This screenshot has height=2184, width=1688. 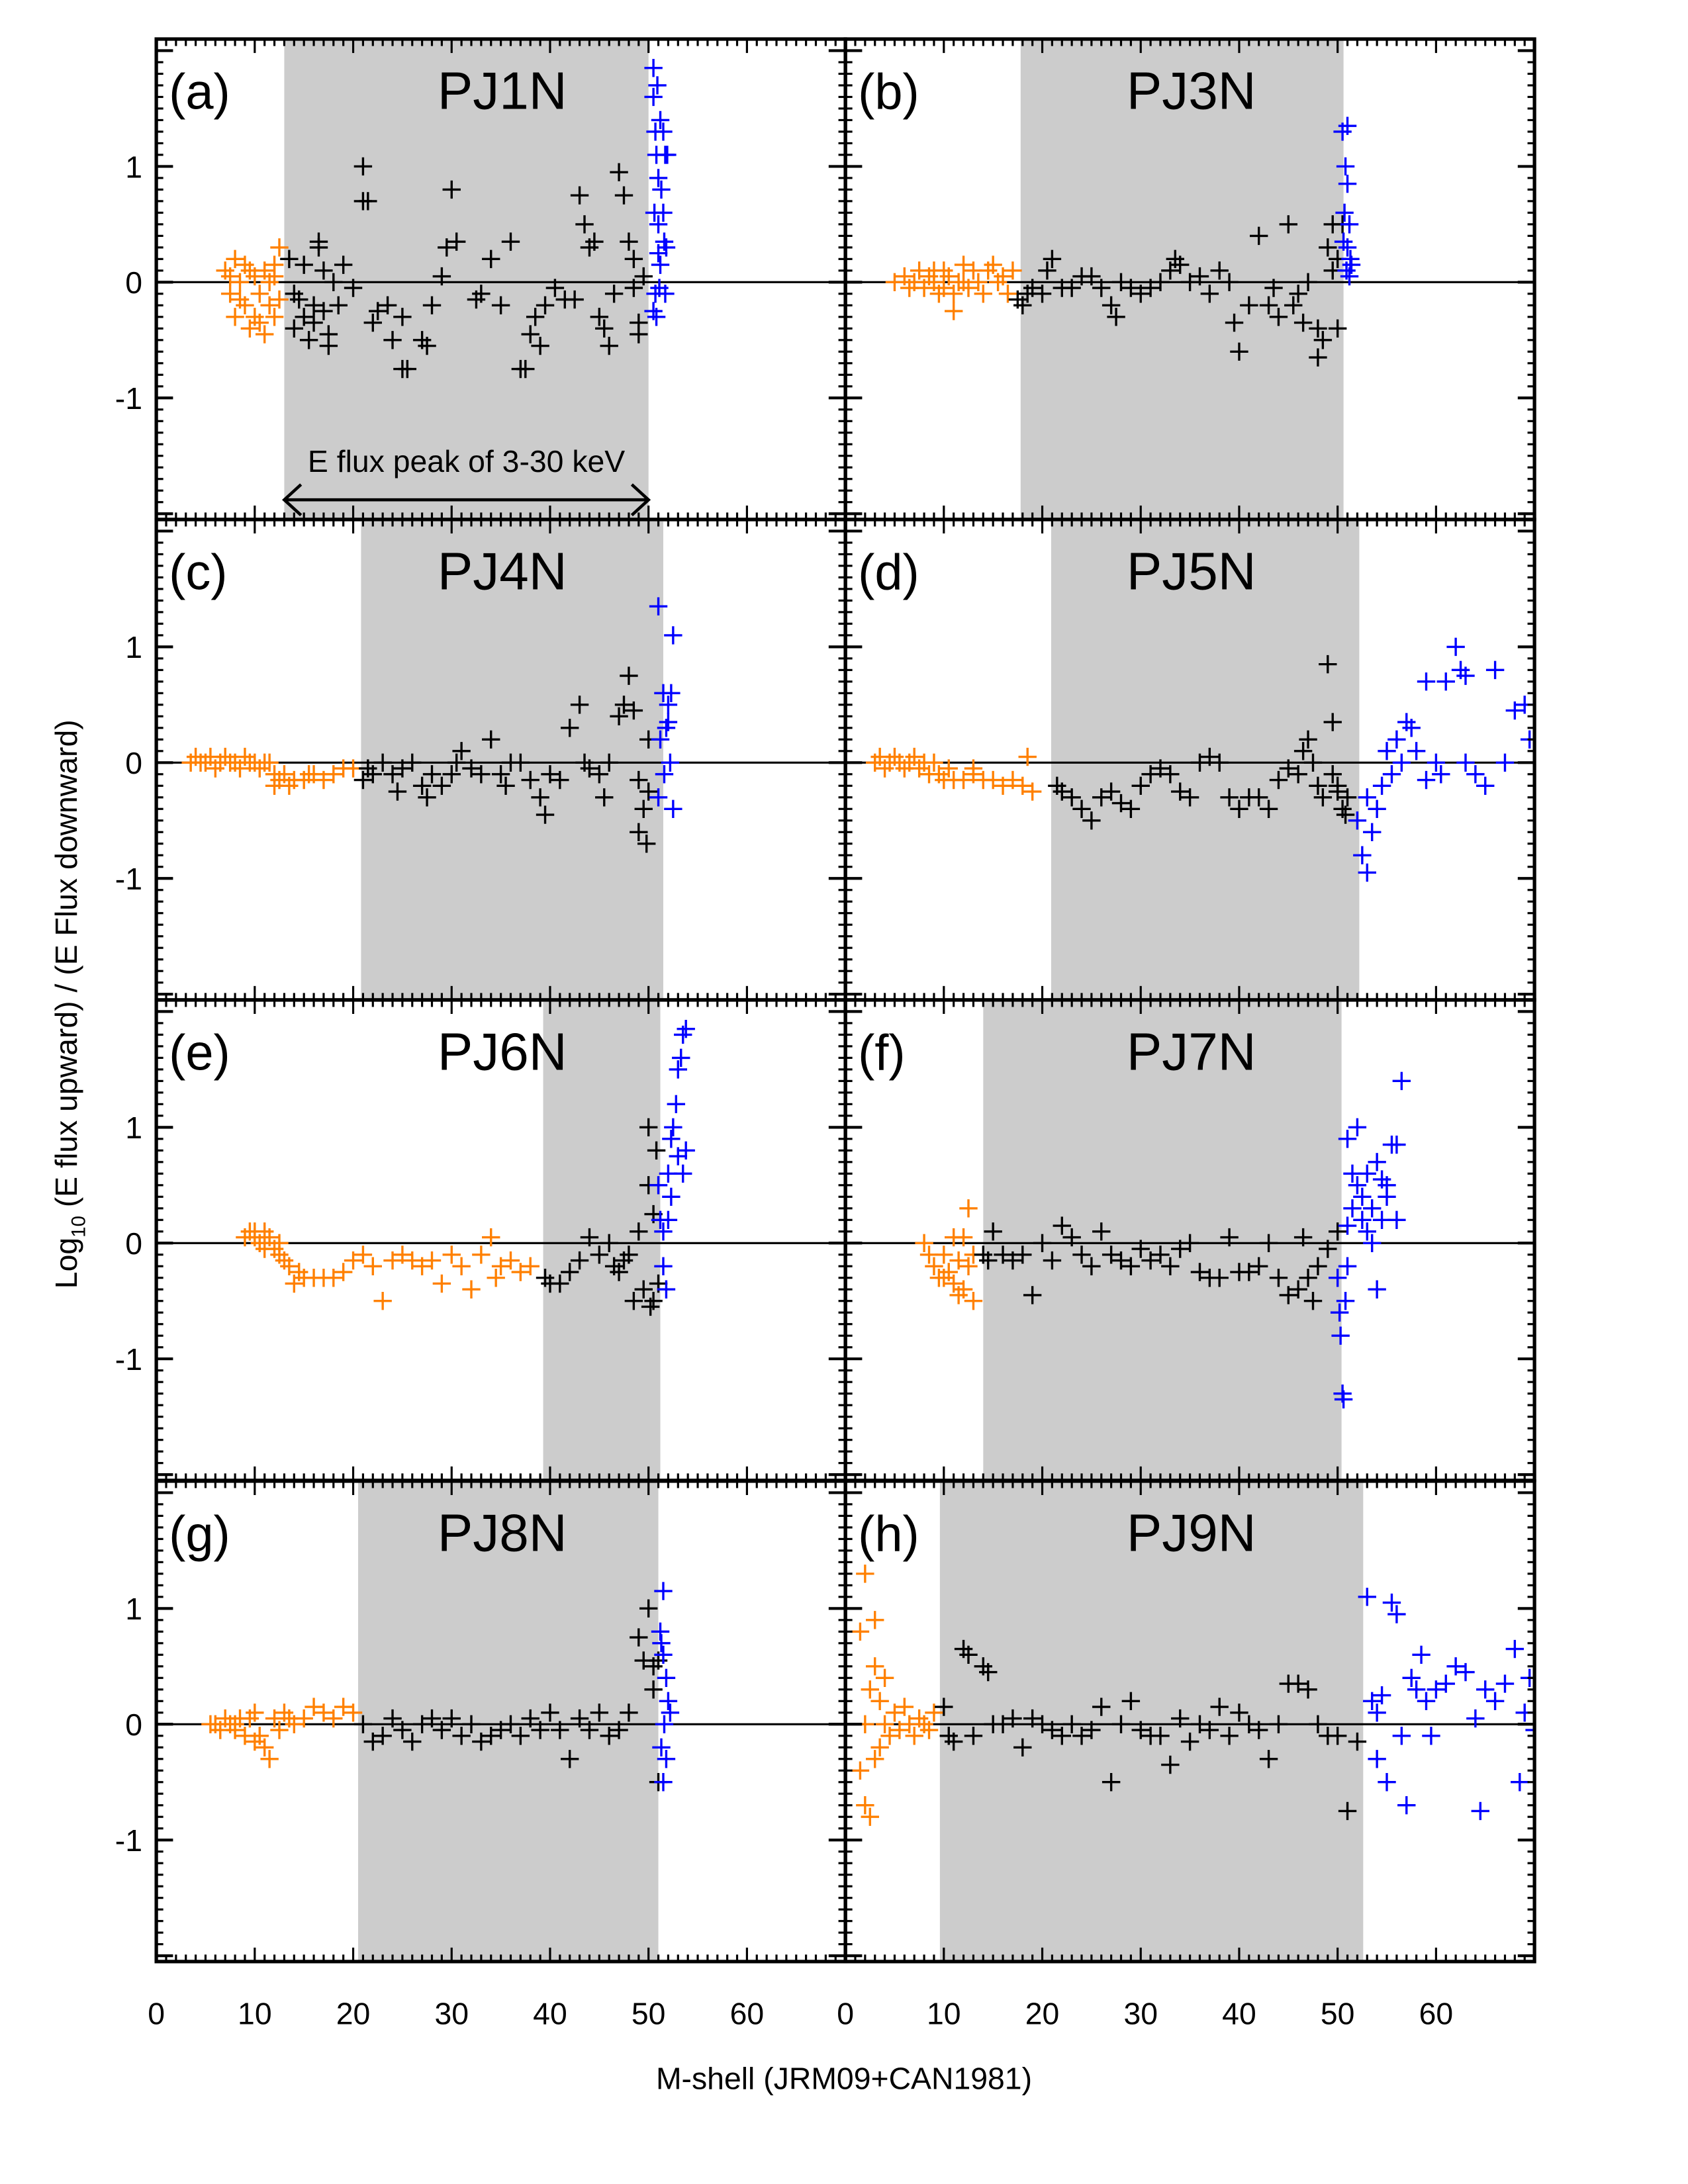 I want to click on panel-pj9n: (h) PJ9N 0 10 20 30 40 50 60, so click(x=1186, y=1755).